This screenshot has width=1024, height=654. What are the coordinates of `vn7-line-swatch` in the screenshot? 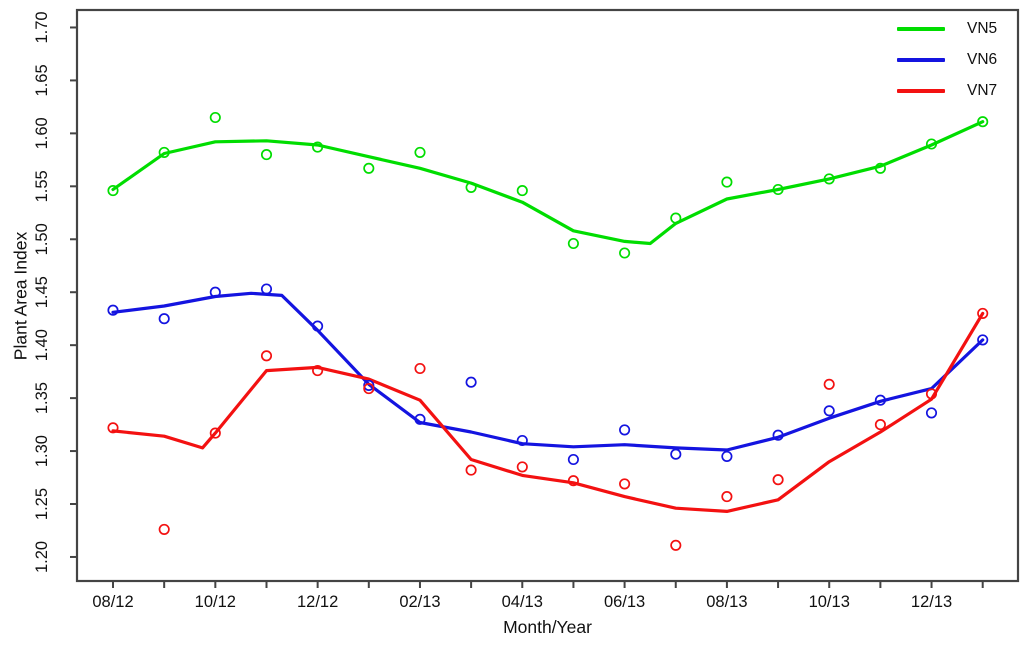 It's located at (921, 91).